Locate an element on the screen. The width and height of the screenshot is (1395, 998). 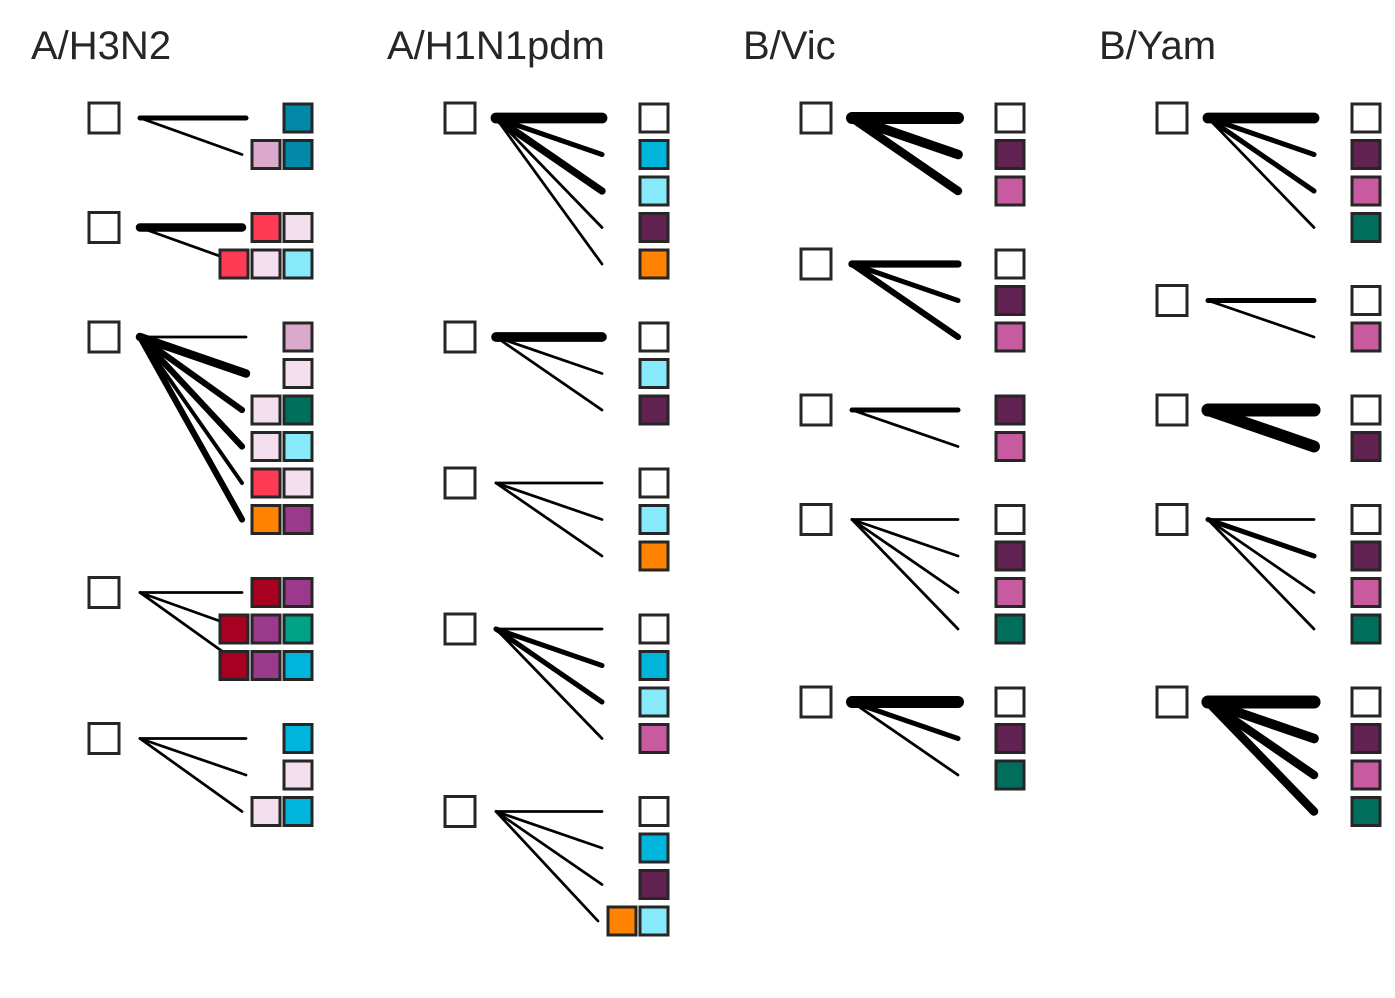
panel-title-bvic: B/Vic is located at coordinates (789, 46).